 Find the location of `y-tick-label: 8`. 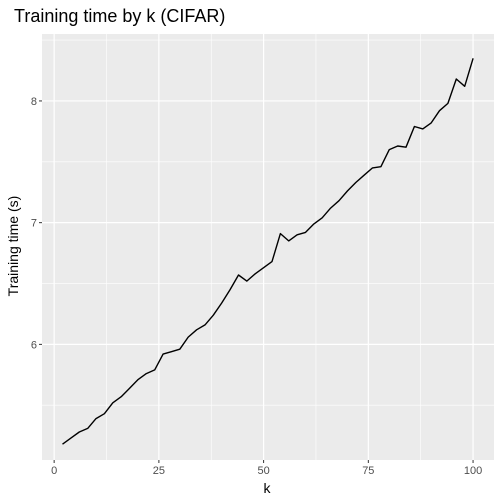

y-tick-label: 8 is located at coordinates (34, 102).